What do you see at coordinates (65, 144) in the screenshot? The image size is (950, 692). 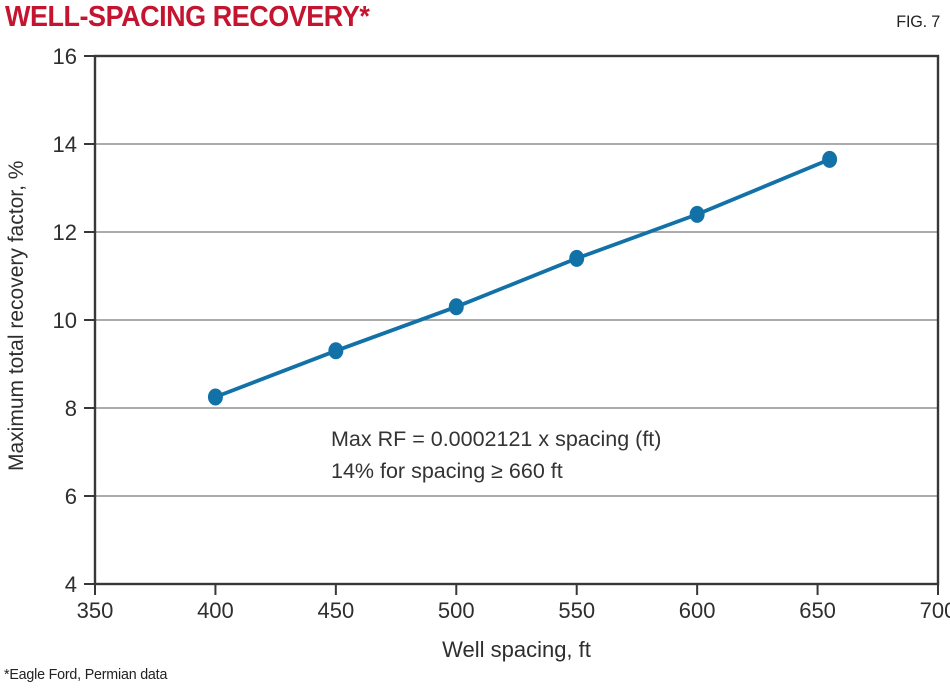 I see `y-tick-label: 14` at bounding box center [65, 144].